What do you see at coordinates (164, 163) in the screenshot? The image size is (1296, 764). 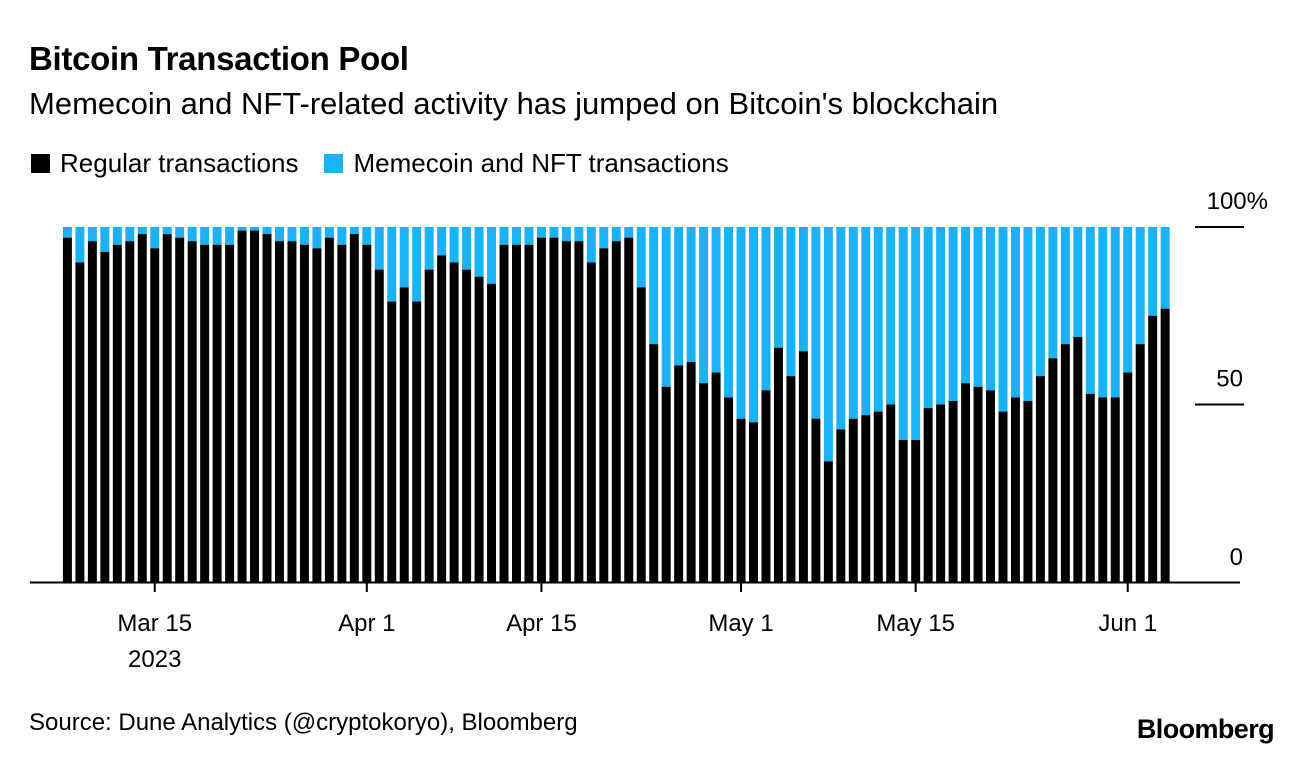 I see `legend-item-regular: Regular transactions` at bounding box center [164, 163].